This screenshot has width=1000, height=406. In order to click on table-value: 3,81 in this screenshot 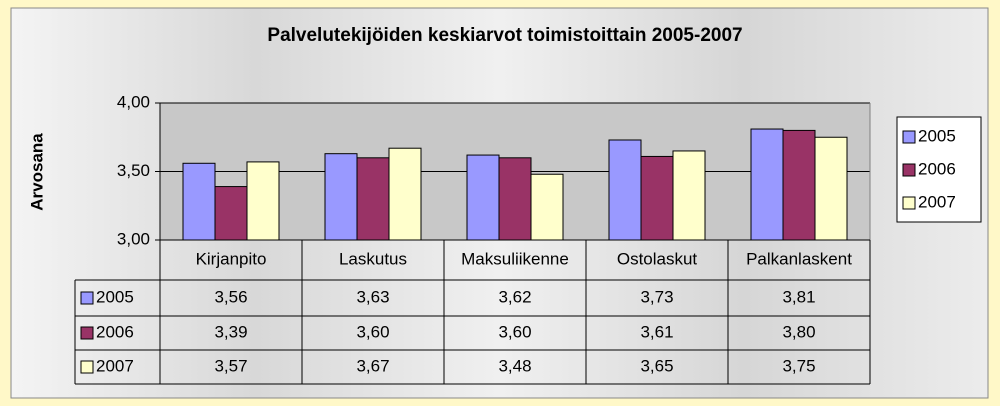, I will do `click(798, 296)`.